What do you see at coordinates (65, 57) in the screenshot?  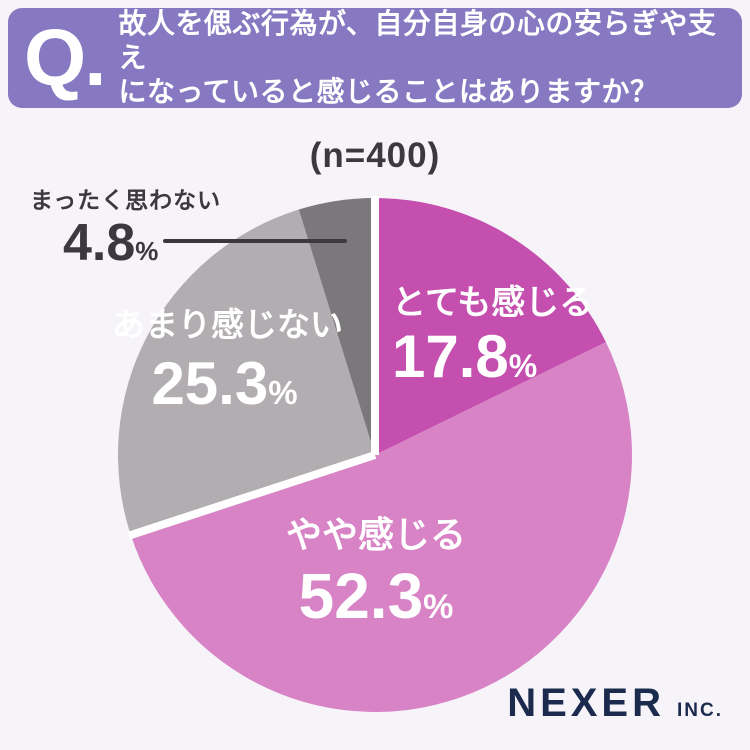 I see `q-mark: Q.` at bounding box center [65, 57].